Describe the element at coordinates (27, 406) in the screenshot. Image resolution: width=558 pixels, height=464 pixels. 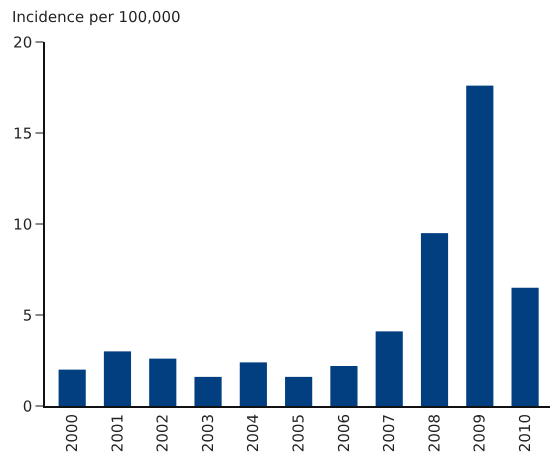
I see `y-tick-label: 0` at that location.